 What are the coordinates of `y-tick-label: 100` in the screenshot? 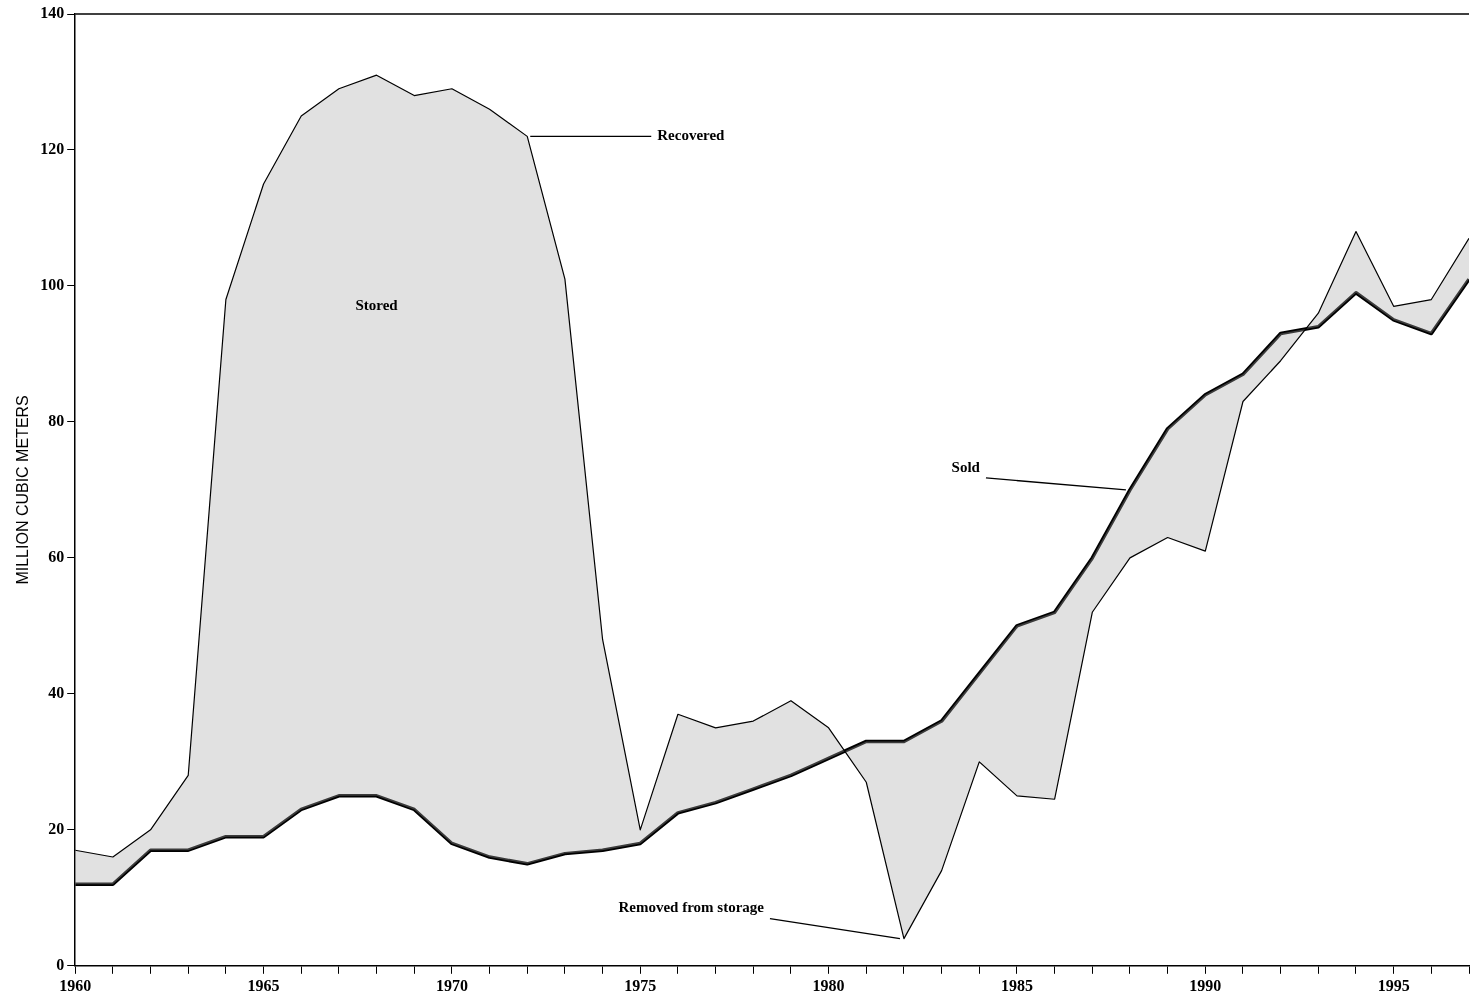 It's located at (52, 285).